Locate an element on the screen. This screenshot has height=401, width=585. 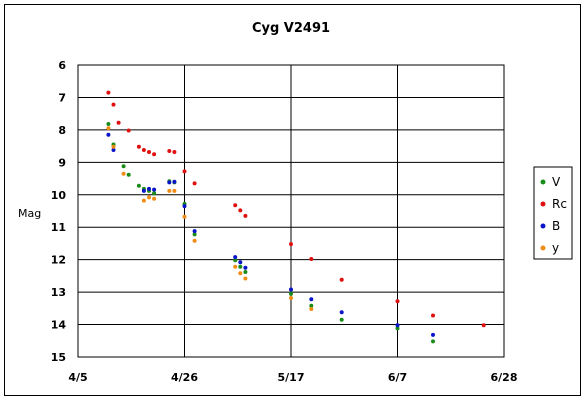
legend: V Rc By is located at coordinates (553, 215).